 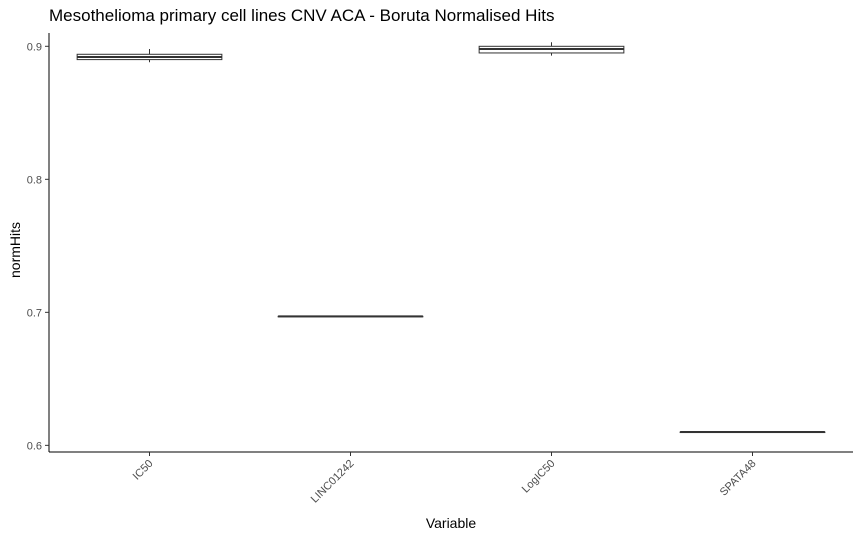 I want to click on y-axis-title: normHits, so click(x=15, y=250).